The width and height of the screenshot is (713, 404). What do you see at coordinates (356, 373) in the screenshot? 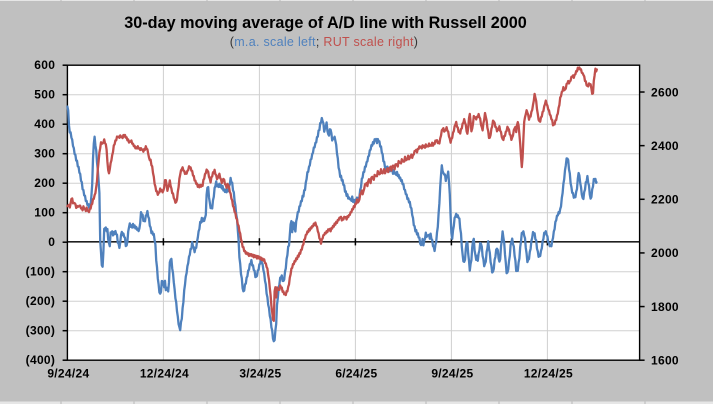
I see `svg-text: 6/24/25` at bounding box center [356, 373].